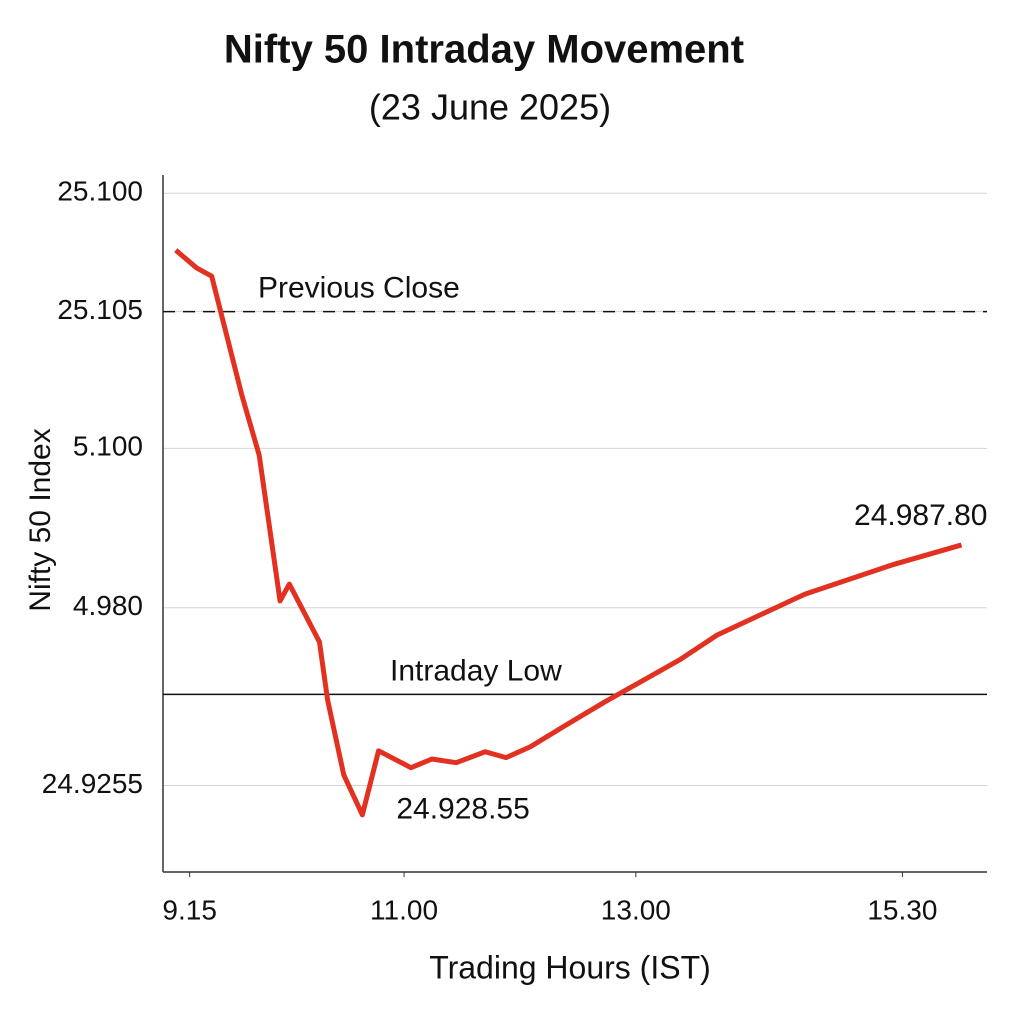  What do you see at coordinates (462, 809) in the screenshot?
I see `data-label: 24.928.55` at bounding box center [462, 809].